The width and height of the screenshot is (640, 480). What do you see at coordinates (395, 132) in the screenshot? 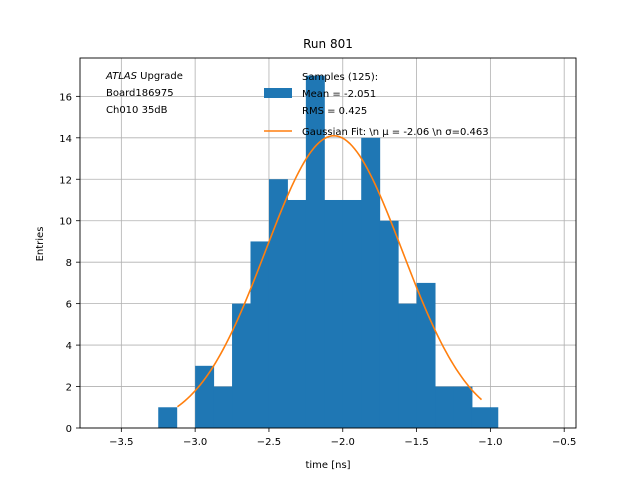
I see `legend-label-fit: Gaussian Fit: \n μ = -2.06 \n σ=0.463` at bounding box center [395, 132].